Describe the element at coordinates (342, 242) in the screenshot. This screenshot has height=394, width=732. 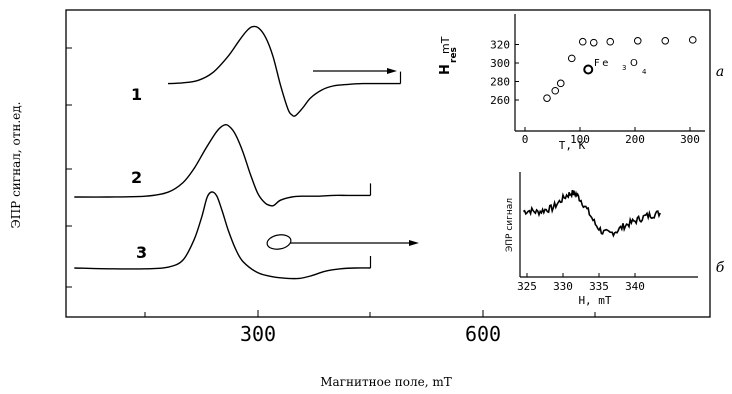
I see `curve3-arrow` at that location.